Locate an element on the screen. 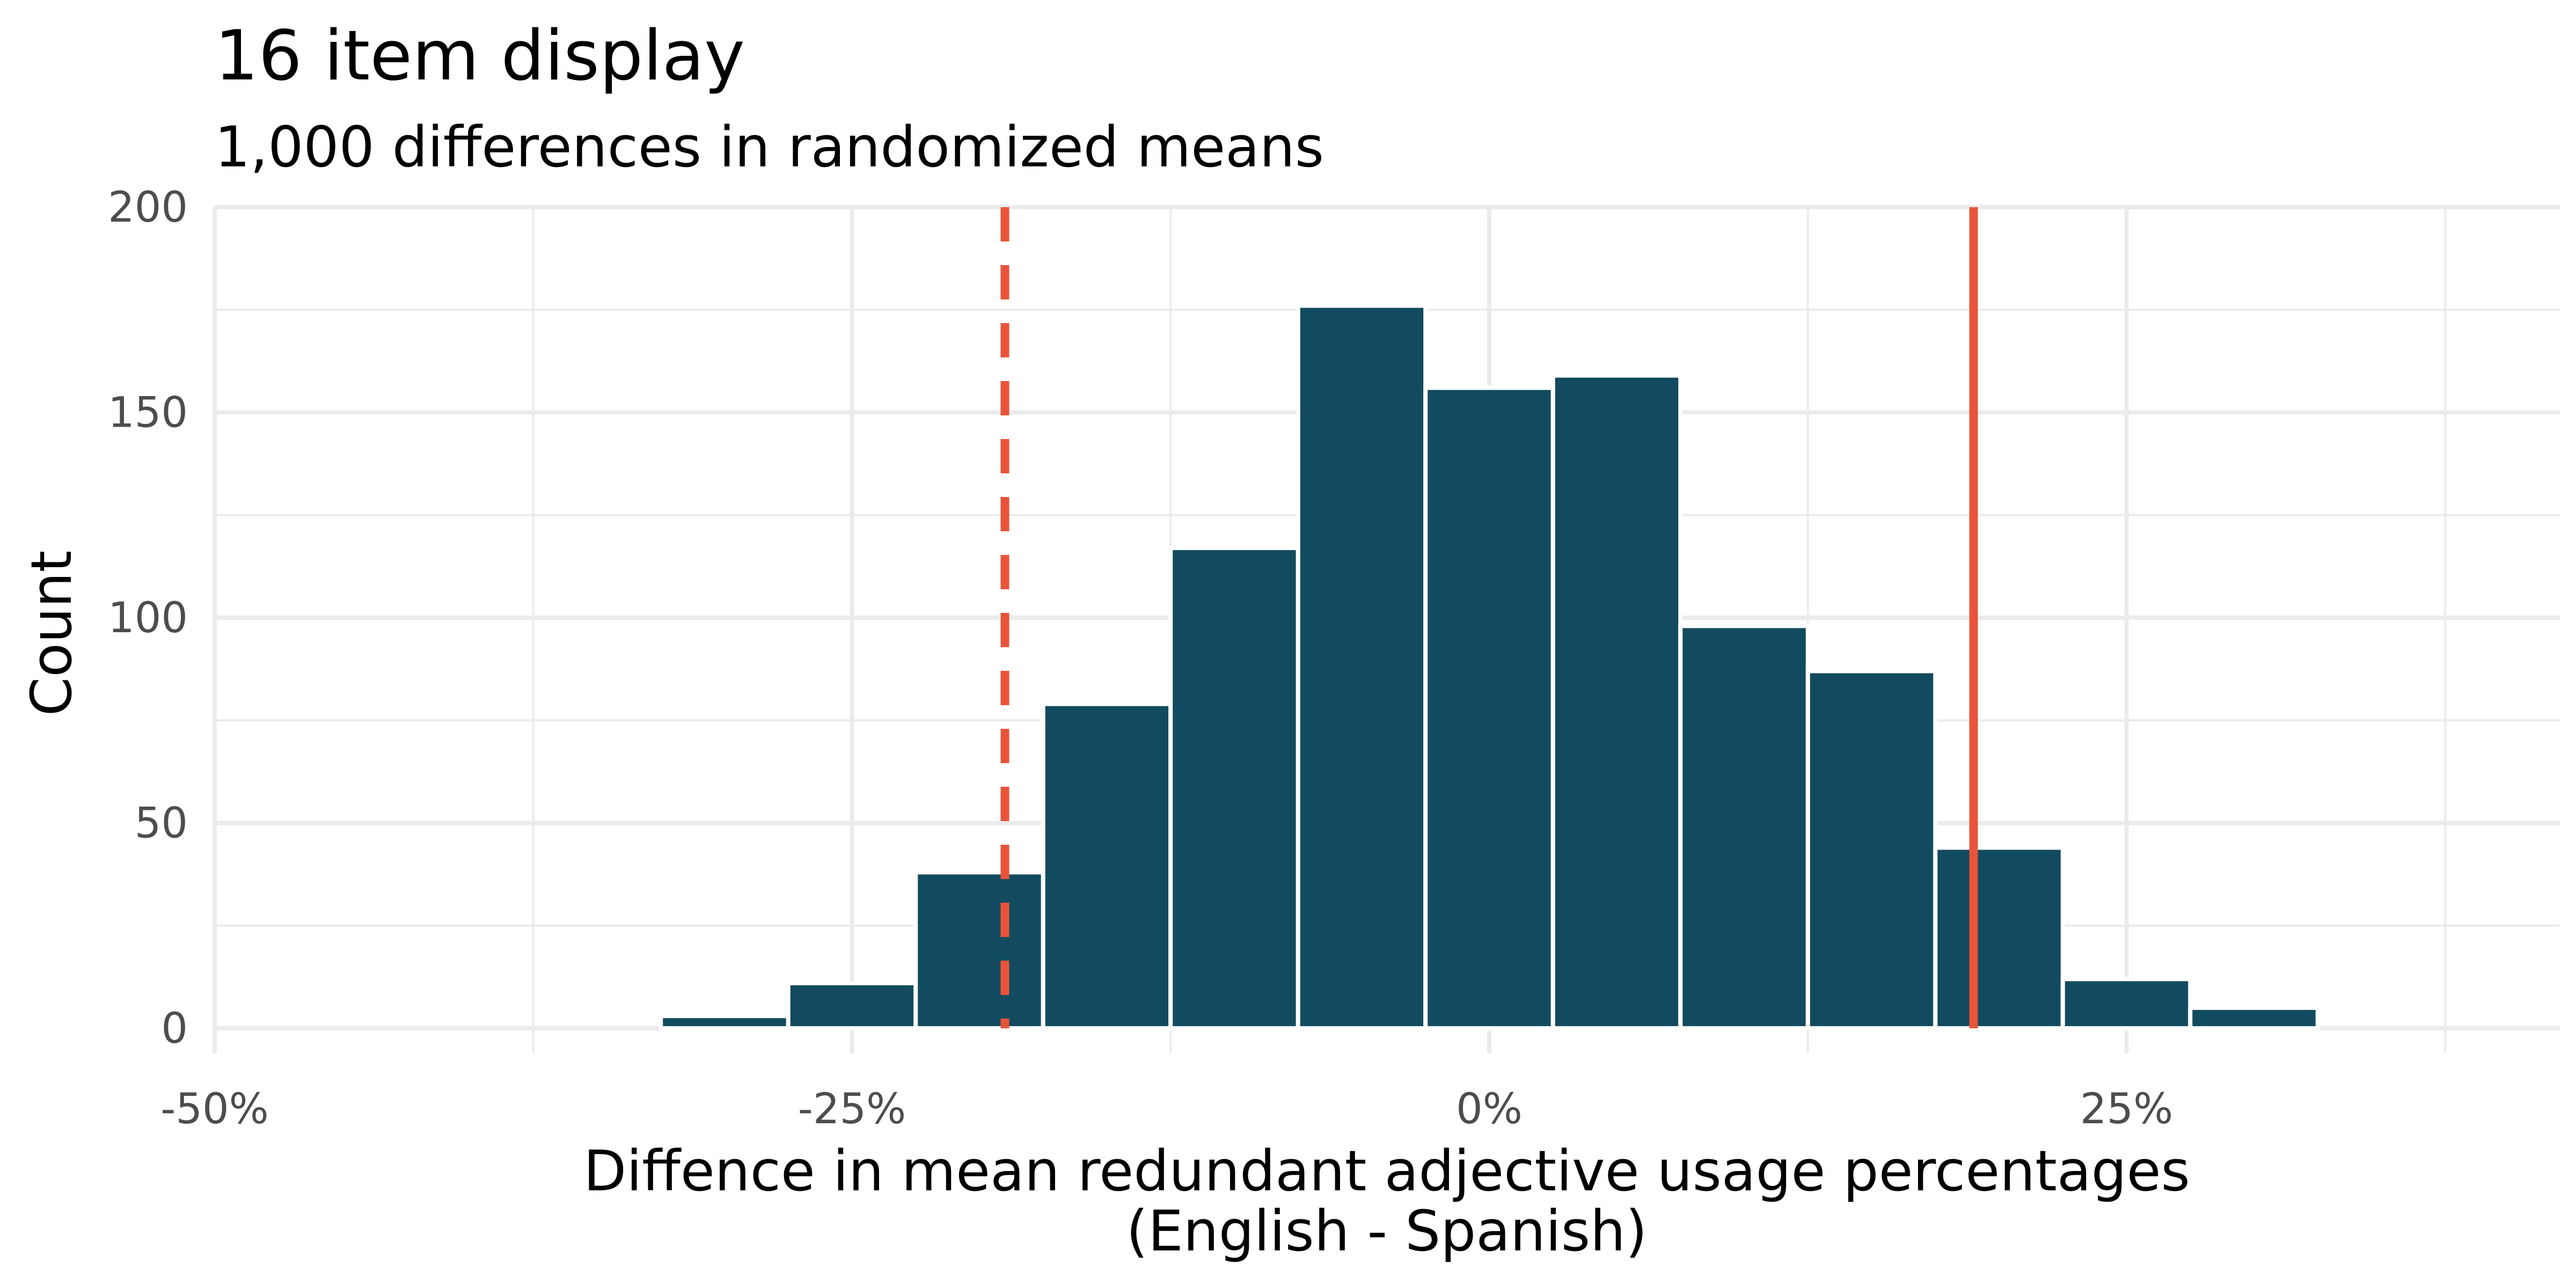 Image resolution: width=2576 pixels, height=1288 pixels. x-tick-label: -25% is located at coordinates (852, 1109).